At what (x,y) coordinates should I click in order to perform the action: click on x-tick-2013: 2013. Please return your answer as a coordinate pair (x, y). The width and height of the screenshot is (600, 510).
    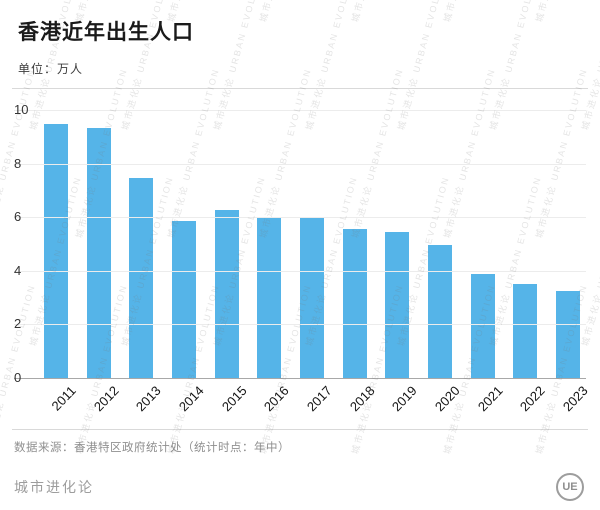
    Looking at the image, I should click on (146, 403).